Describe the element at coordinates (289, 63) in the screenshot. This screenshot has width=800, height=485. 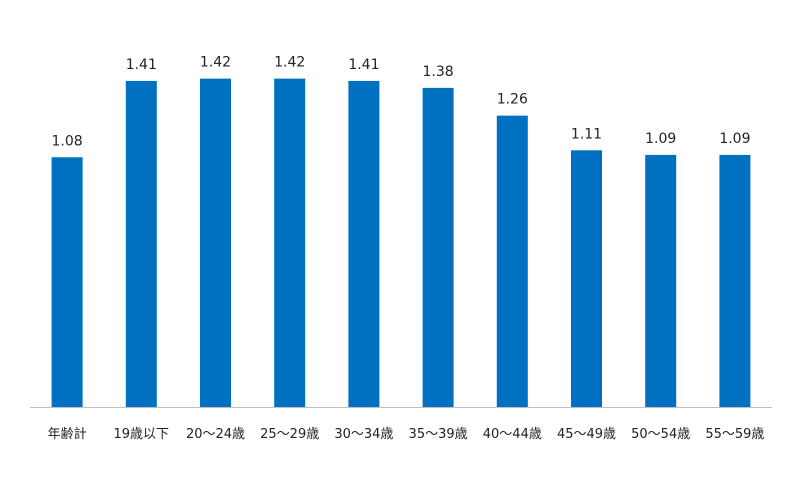
I see `value-label-3: 1.42` at that location.